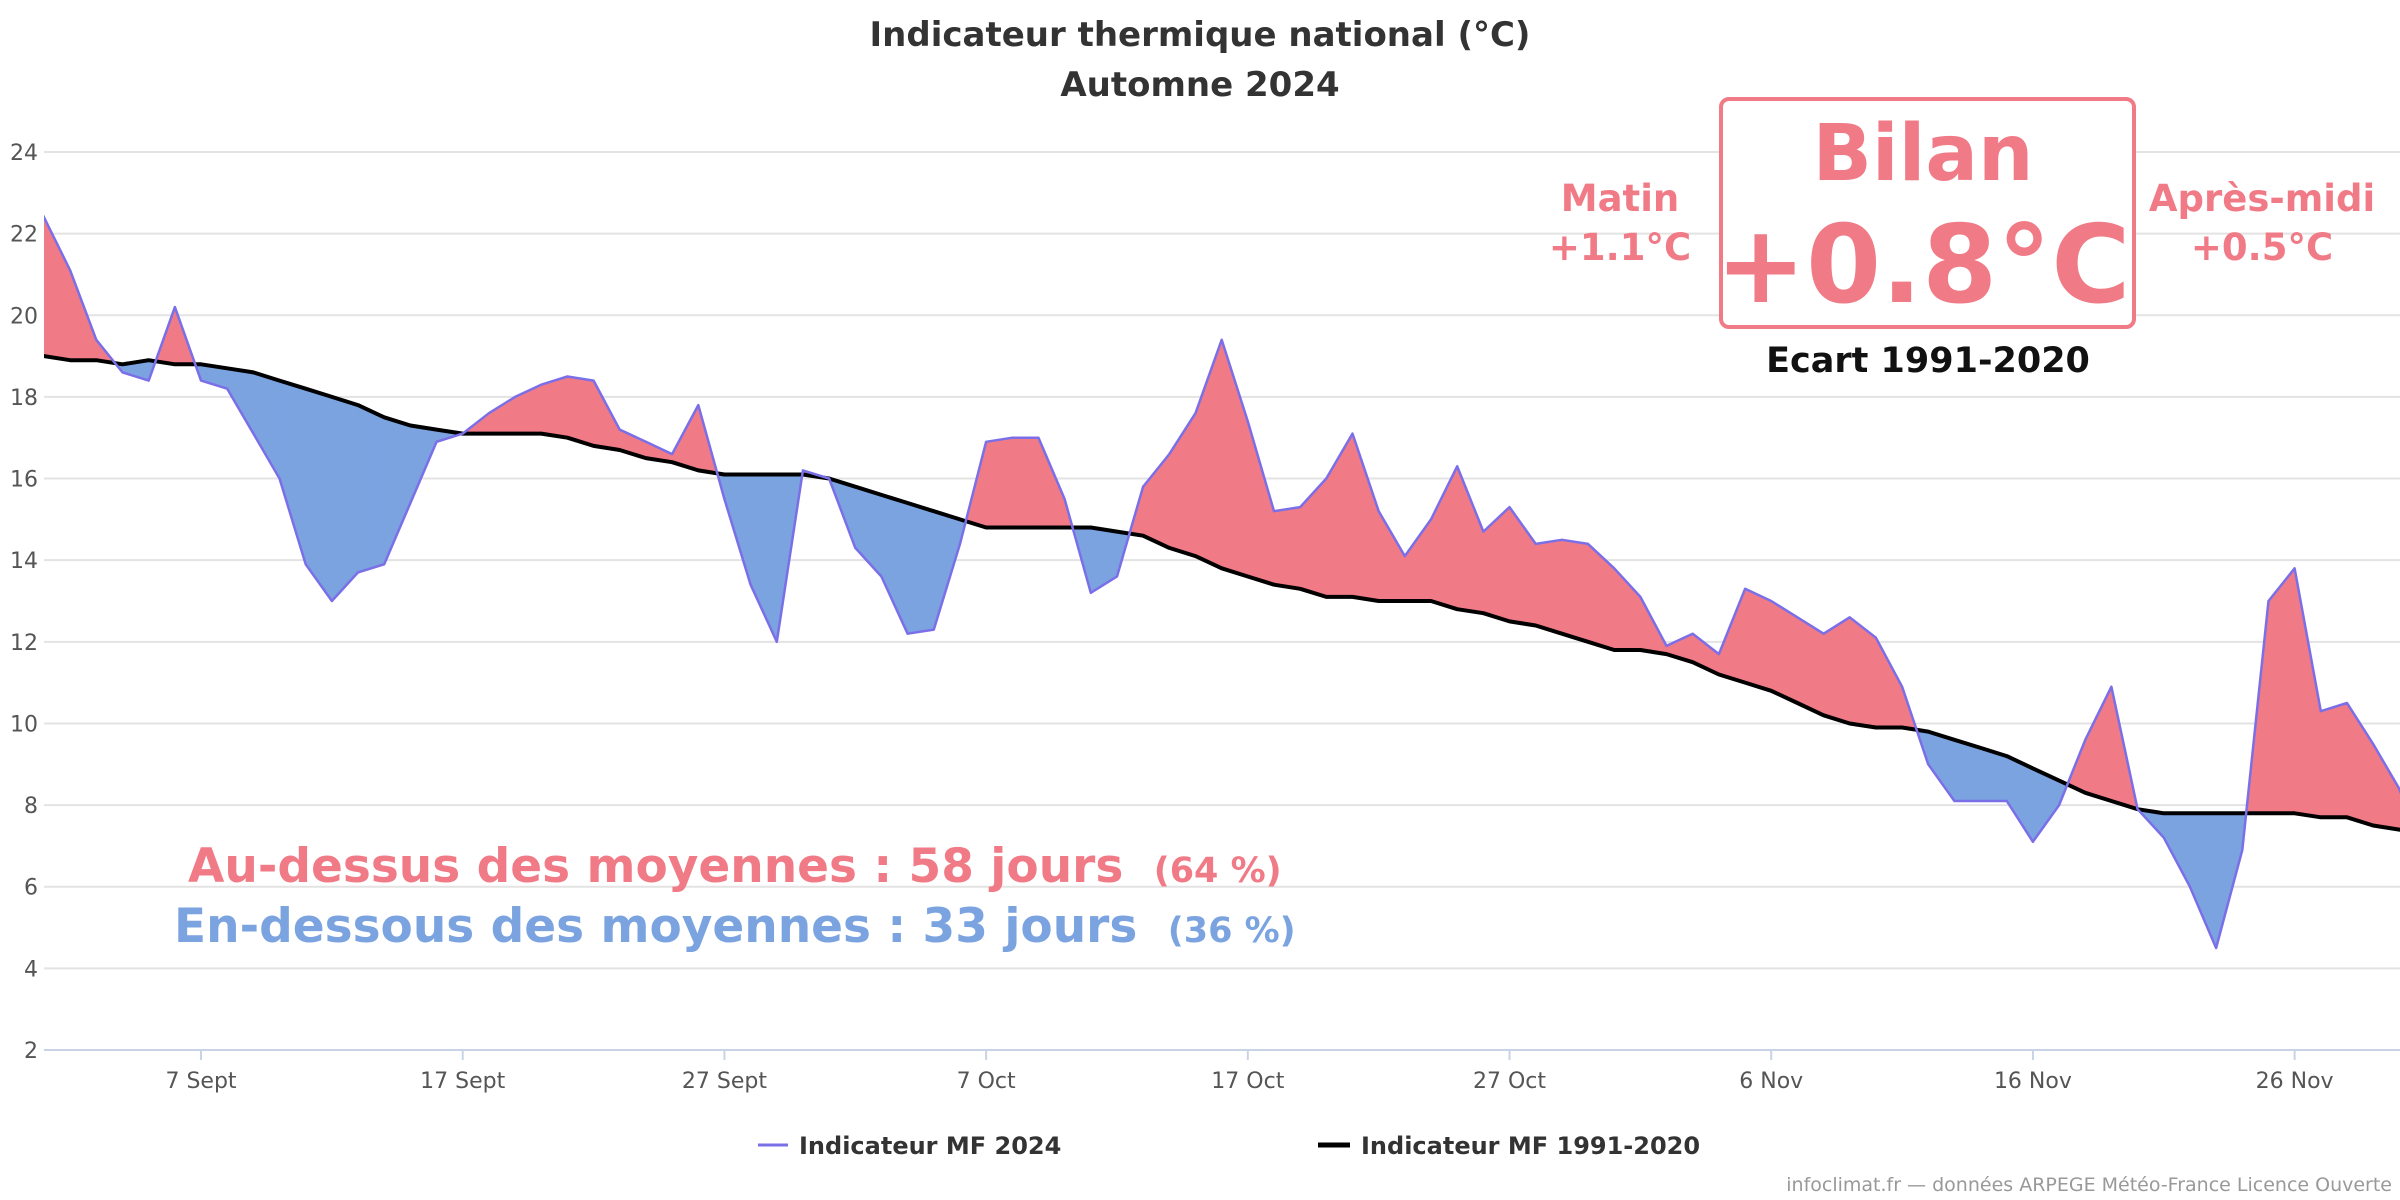  Describe the element at coordinates (1199, 85) in the screenshot. I see `chart-subtitle: Automne 2024` at that location.